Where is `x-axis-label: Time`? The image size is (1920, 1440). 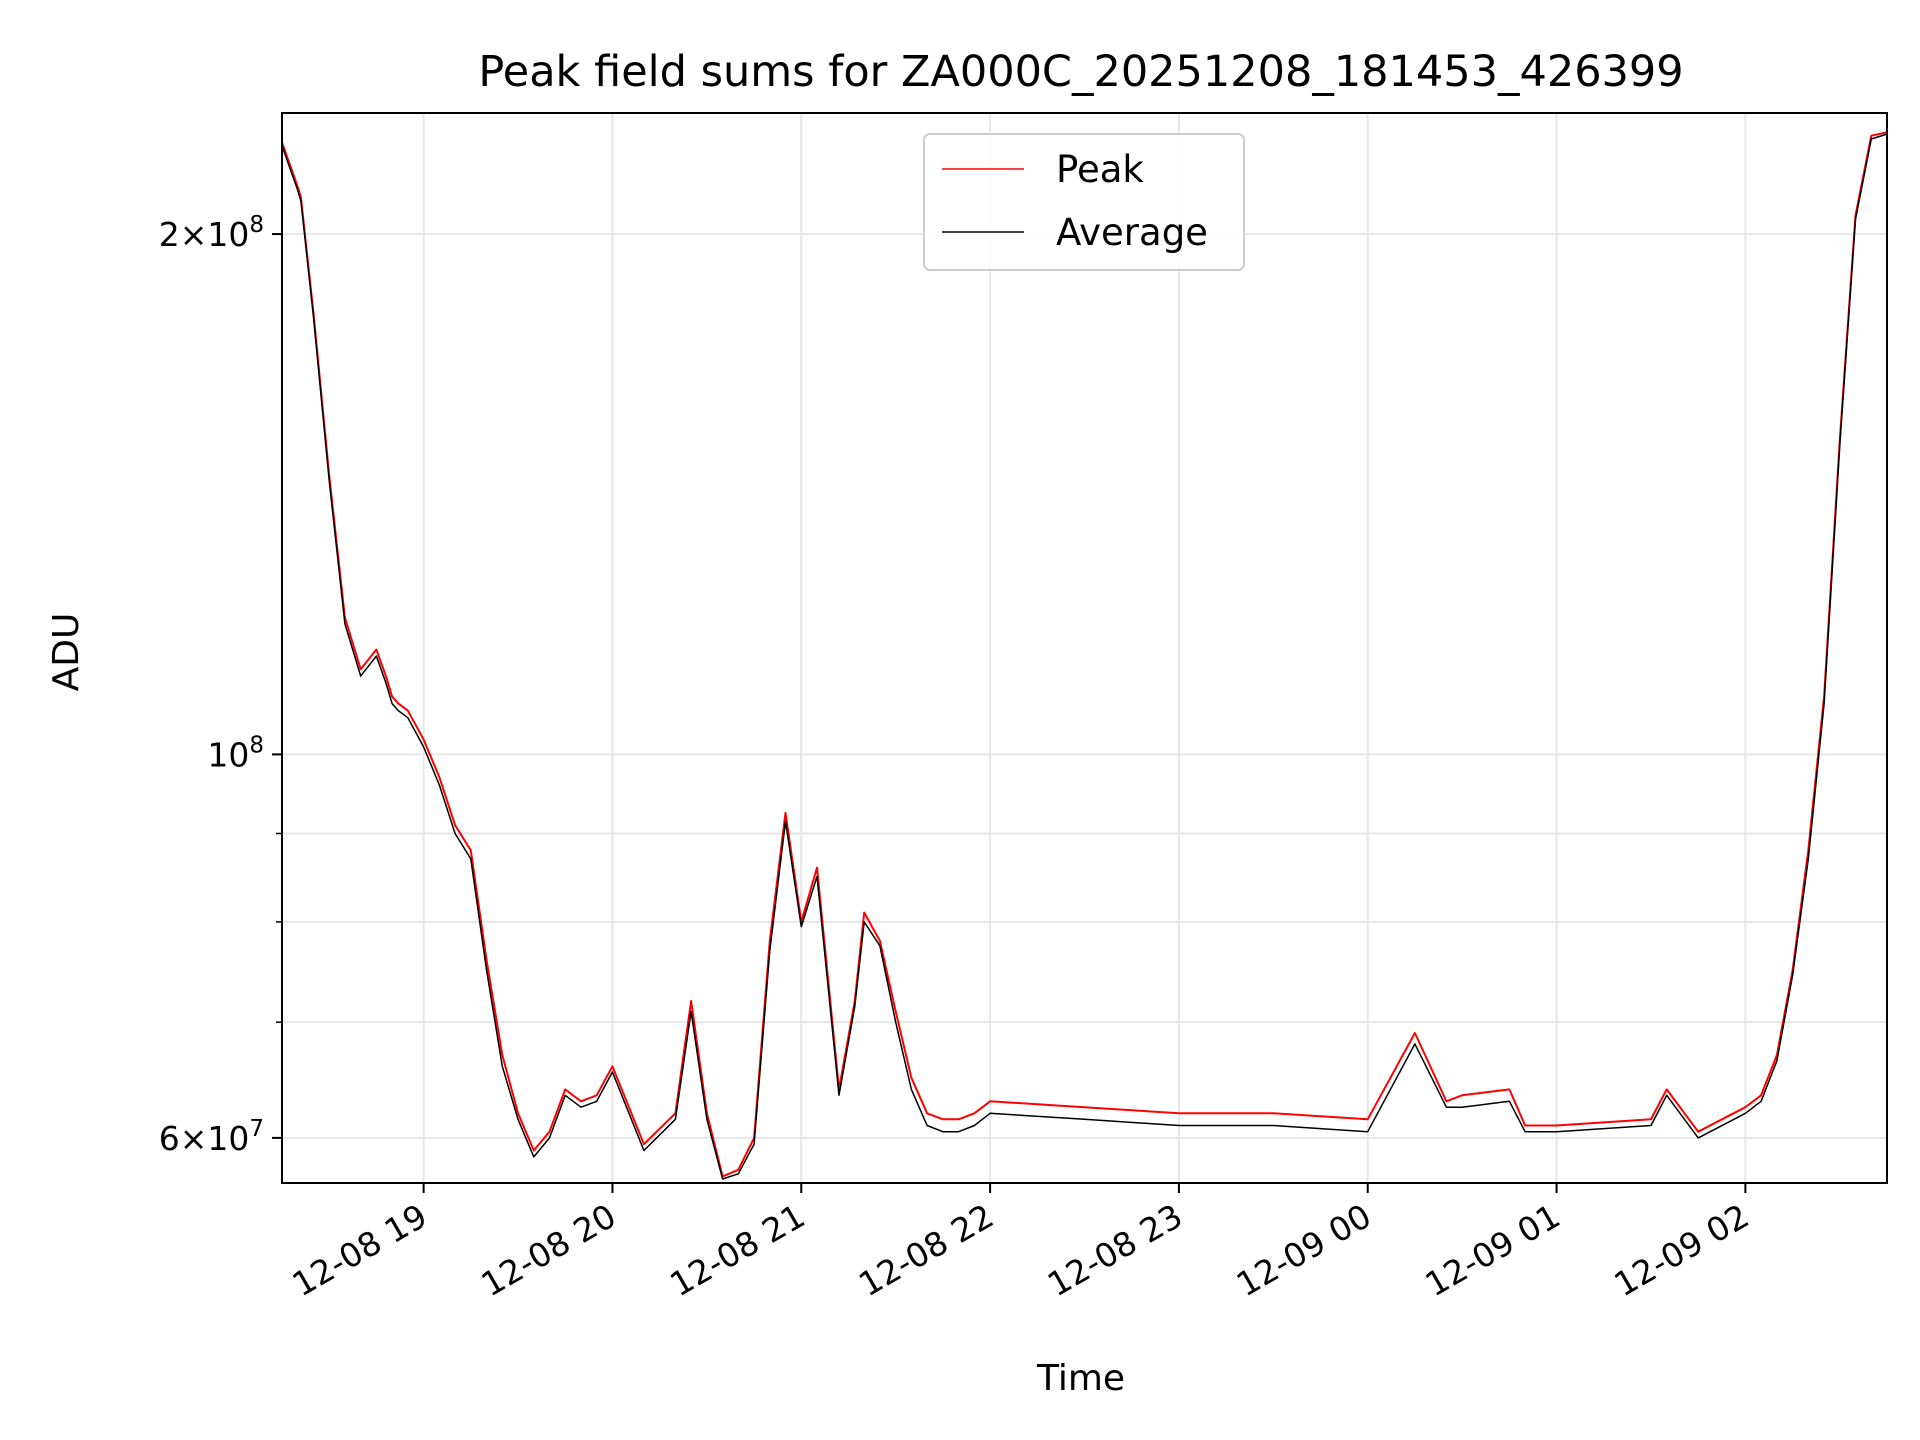
x-axis-label: Time is located at coordinates (1080, 1378).